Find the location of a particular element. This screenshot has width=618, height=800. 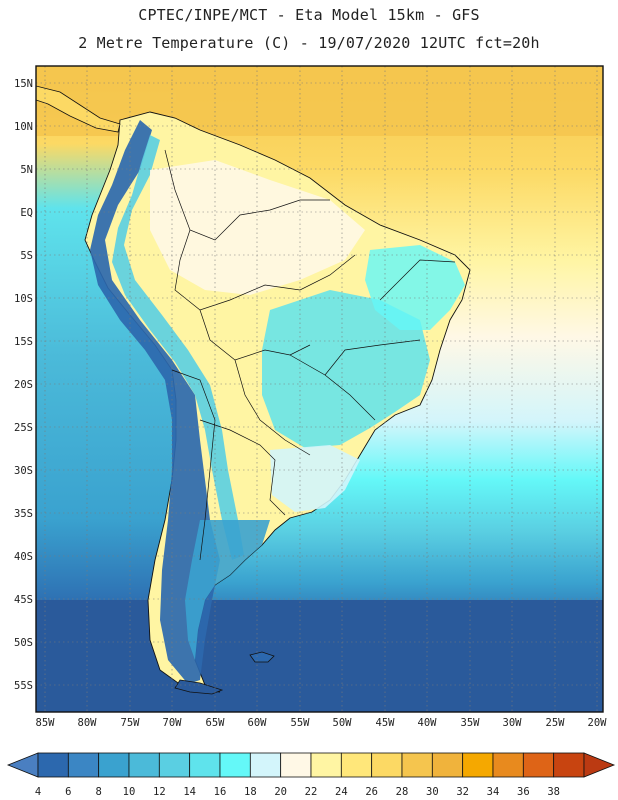

lat-label: 35S is located at coordinates (23, 514).